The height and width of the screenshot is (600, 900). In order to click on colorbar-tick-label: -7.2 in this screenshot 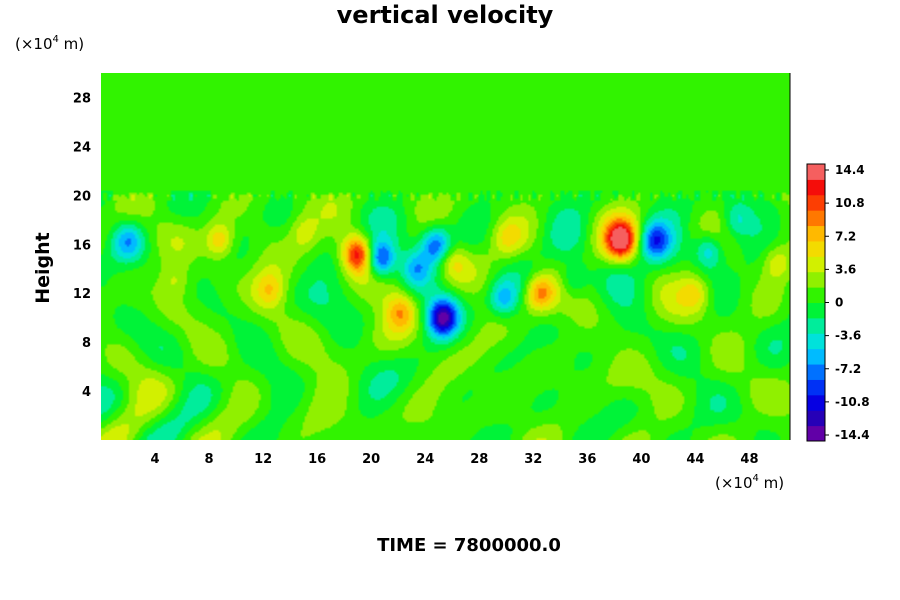, I will do `click(848, 369)`.